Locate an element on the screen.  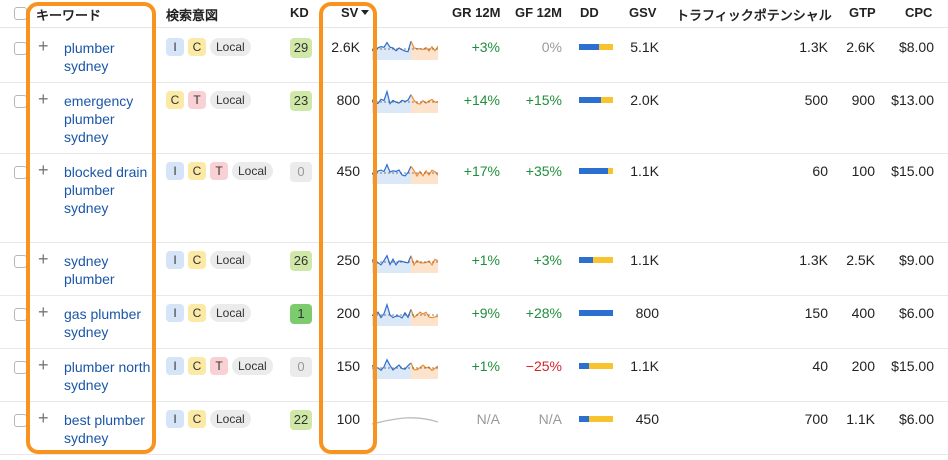
cost-per-click: $8.00 is located at coordinates (916, 47).